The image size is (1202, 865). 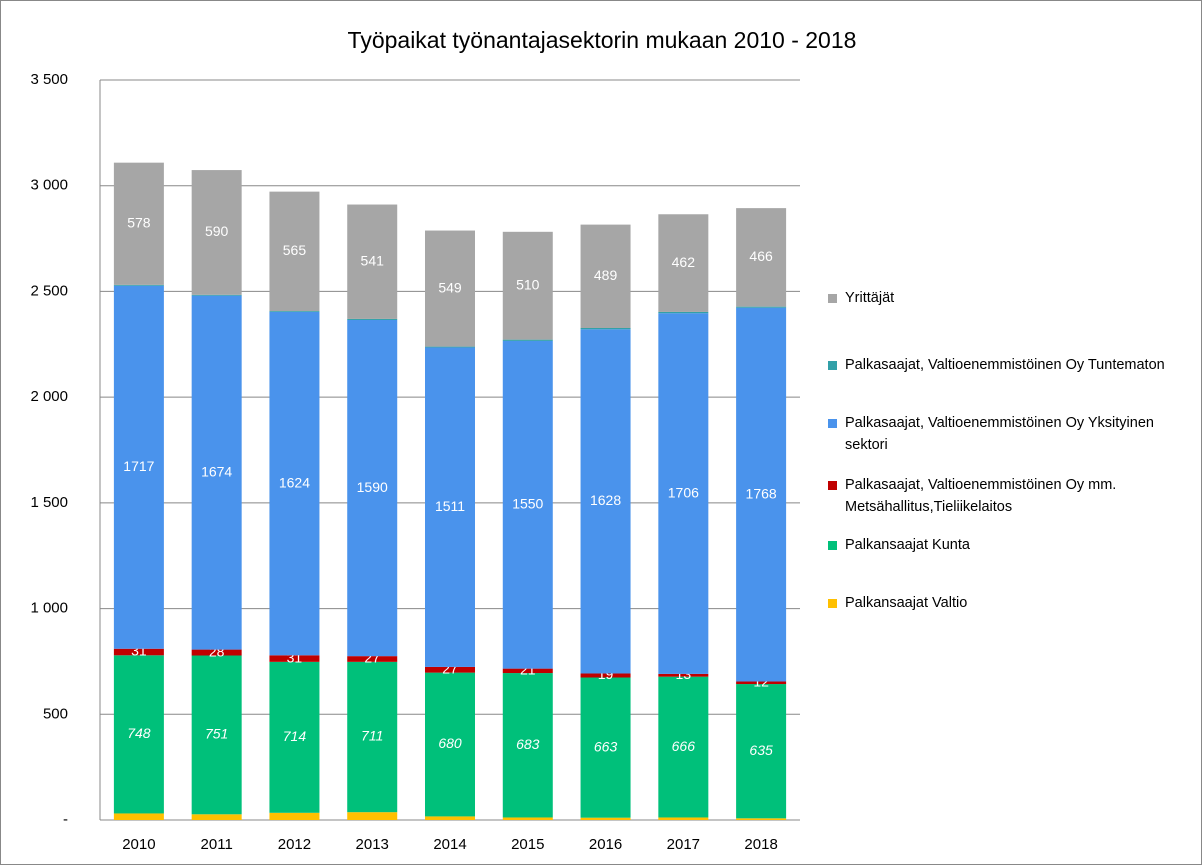 I want to click on data-label: 1590, so click(x=372, y=487).